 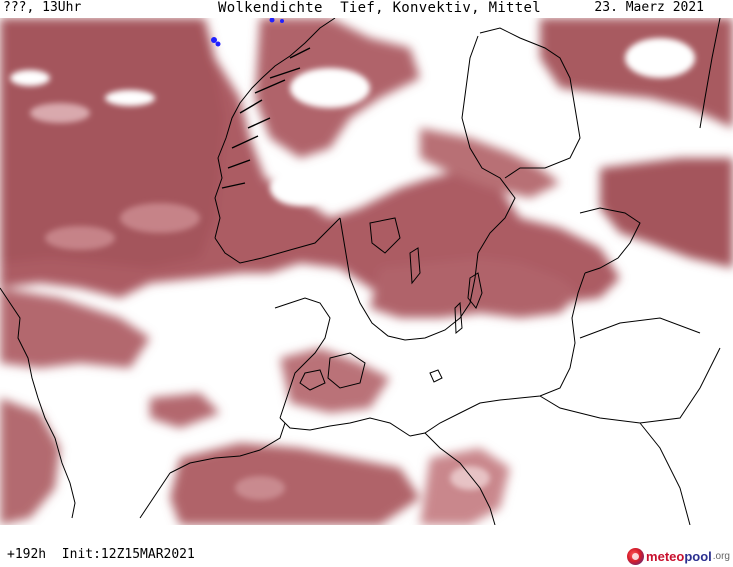 I want to click on island-oland, so click(x=458, y=318).